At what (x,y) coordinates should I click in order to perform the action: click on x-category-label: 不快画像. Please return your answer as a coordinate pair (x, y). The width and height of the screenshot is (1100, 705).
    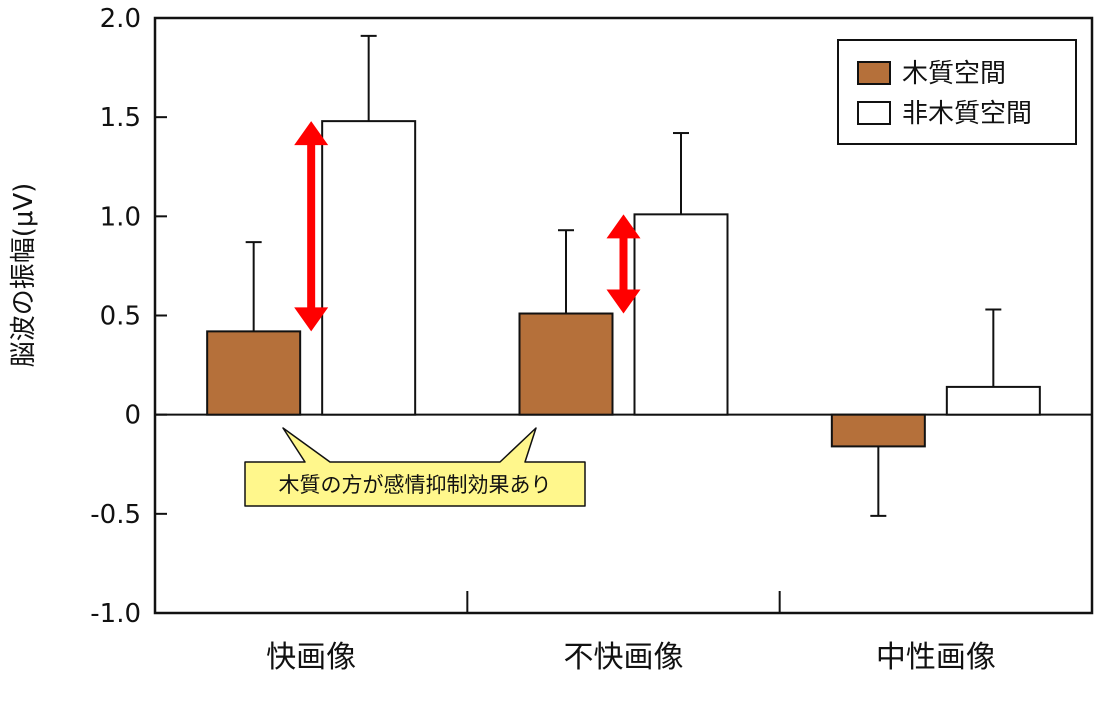
    Looking at the image, I should click on (624, 657).